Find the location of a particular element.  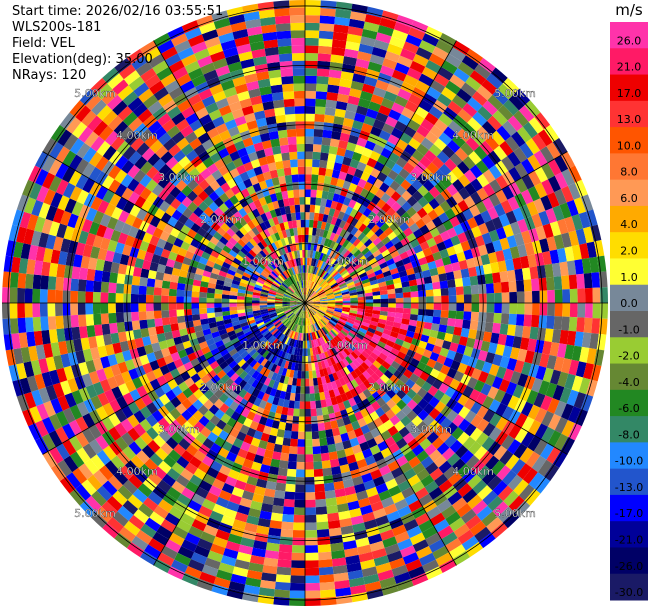

colorbar-tick-label: -21.0 is located at coordinates (629, 540).